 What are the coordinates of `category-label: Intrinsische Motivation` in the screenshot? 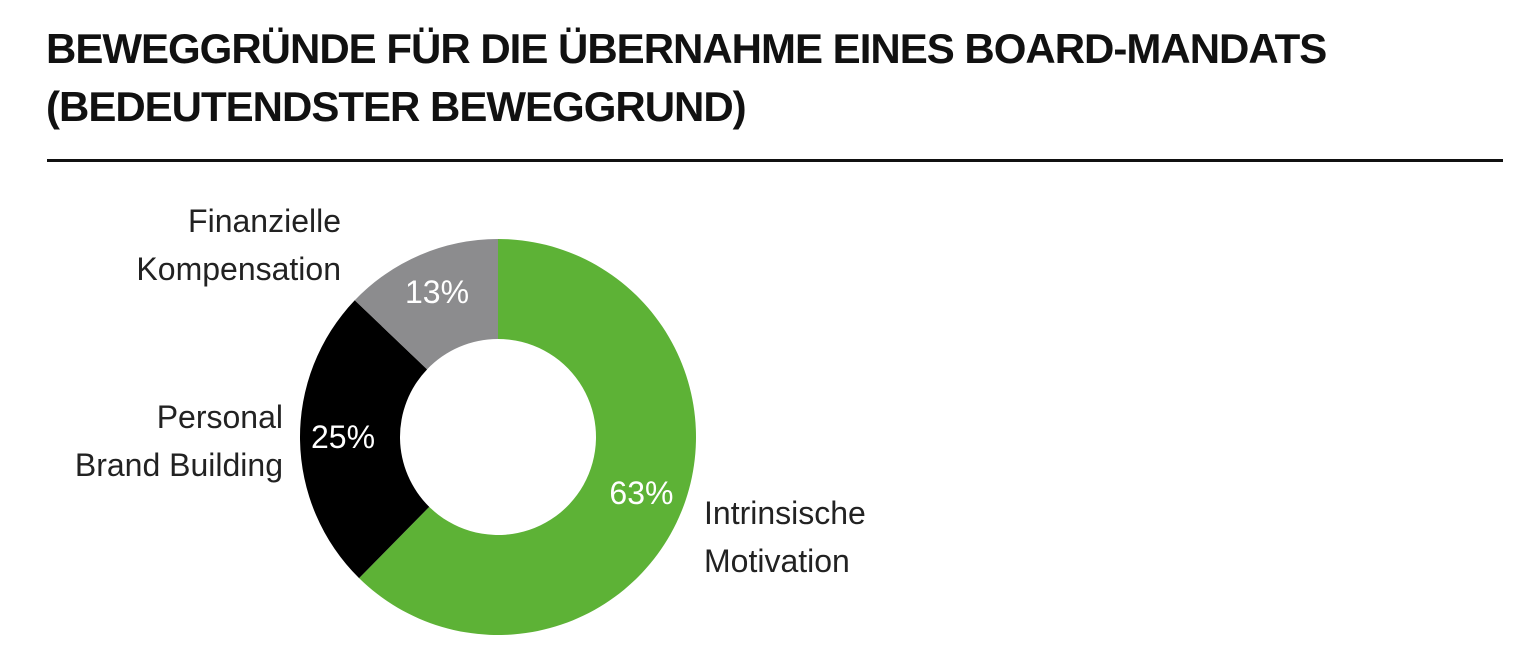 It's located at (785, 537).